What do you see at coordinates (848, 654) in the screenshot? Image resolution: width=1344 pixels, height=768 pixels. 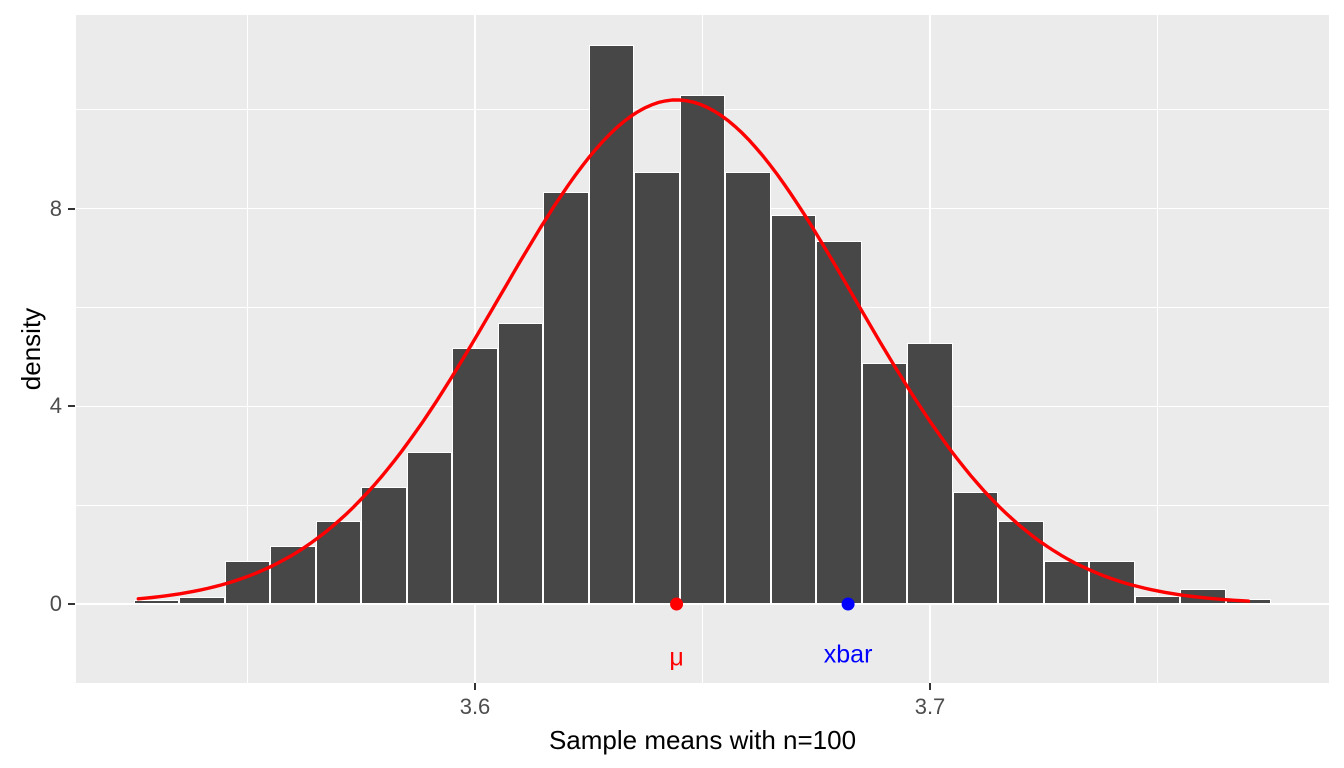 I see `xbar-label: xbar` at bounding box center [848, 654].